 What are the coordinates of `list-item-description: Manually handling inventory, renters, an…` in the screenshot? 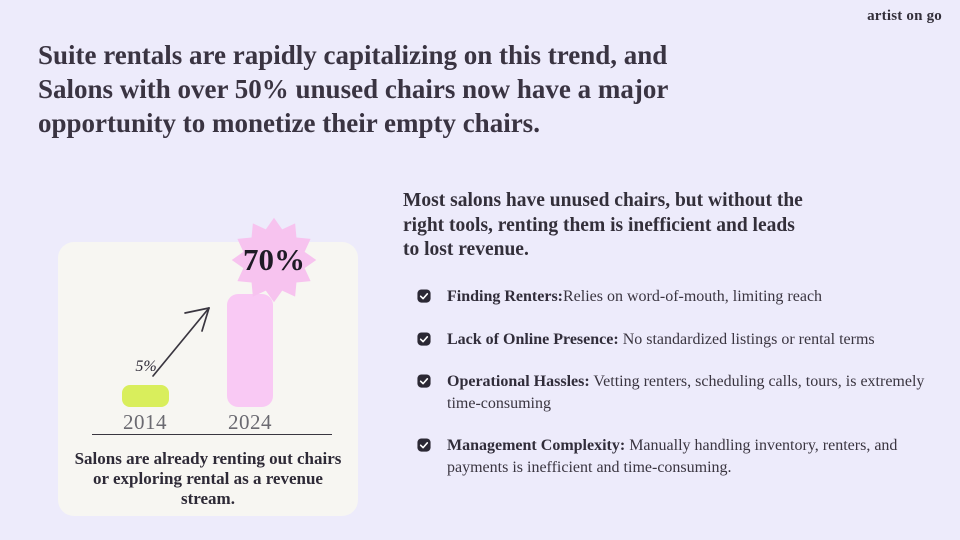 It's located at (672, 456).